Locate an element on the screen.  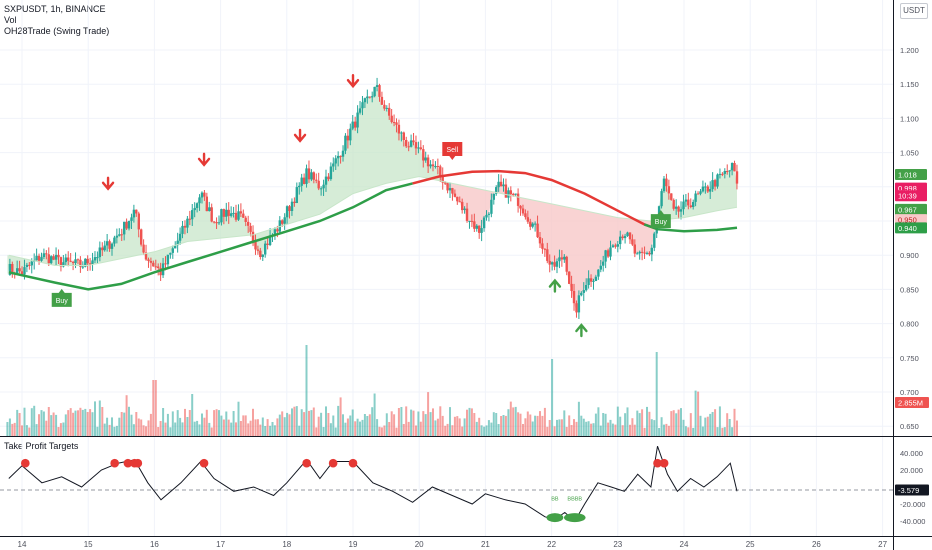
volume-value-tag is located at coordinates (912, 402).